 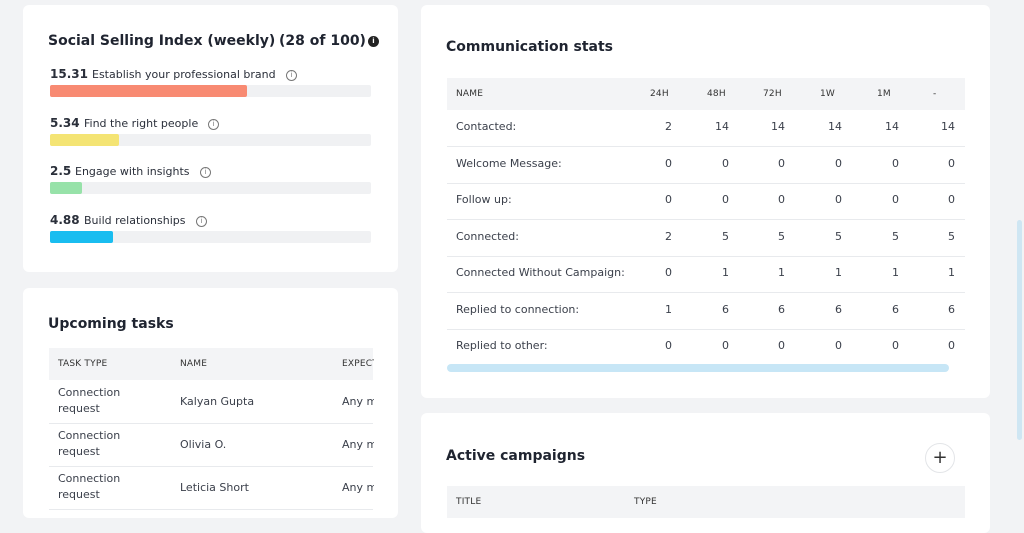 What do you see at coordinates (509, 163) in the screenshot?
I see `table-cell: Welcome Message:` at bounding box center [509, 163].